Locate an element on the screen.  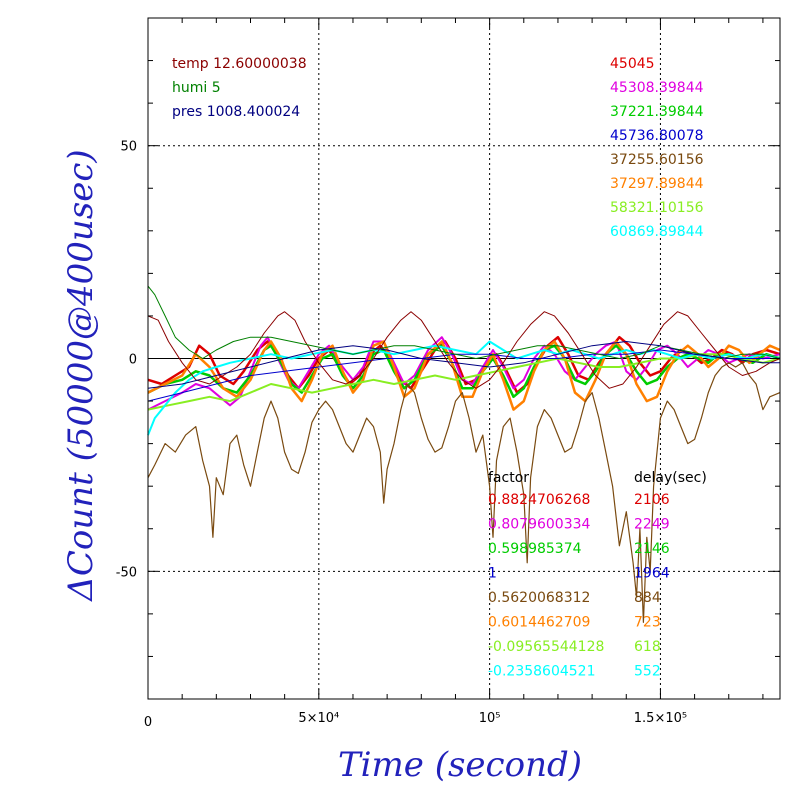
factor-value: 1 is located at coordinates (492, 574).